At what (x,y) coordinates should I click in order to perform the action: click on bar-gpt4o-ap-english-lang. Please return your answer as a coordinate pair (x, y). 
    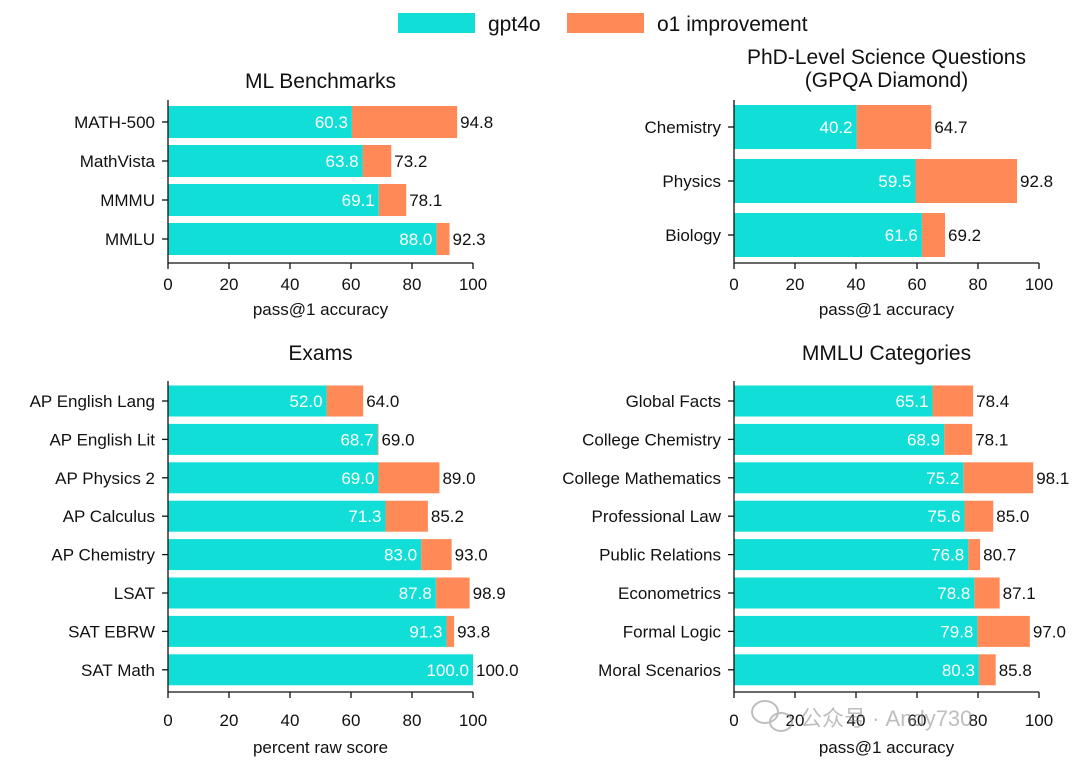
    Looking at the image, I should click on (247, 401).